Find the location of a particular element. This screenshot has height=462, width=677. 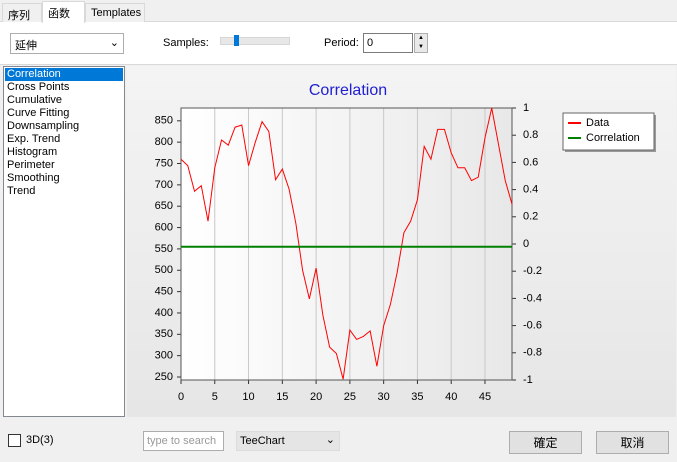

samples-label: Samples: is located at coordinates (186, 43).